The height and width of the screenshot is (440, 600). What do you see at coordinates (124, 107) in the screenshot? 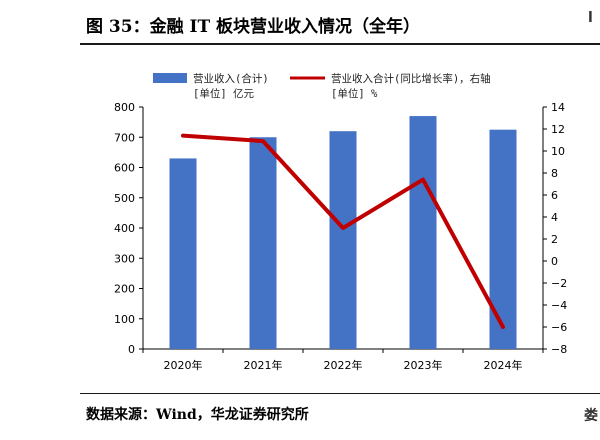
I see `y-left-tick-label: 800` at bounding box center [124, 107].